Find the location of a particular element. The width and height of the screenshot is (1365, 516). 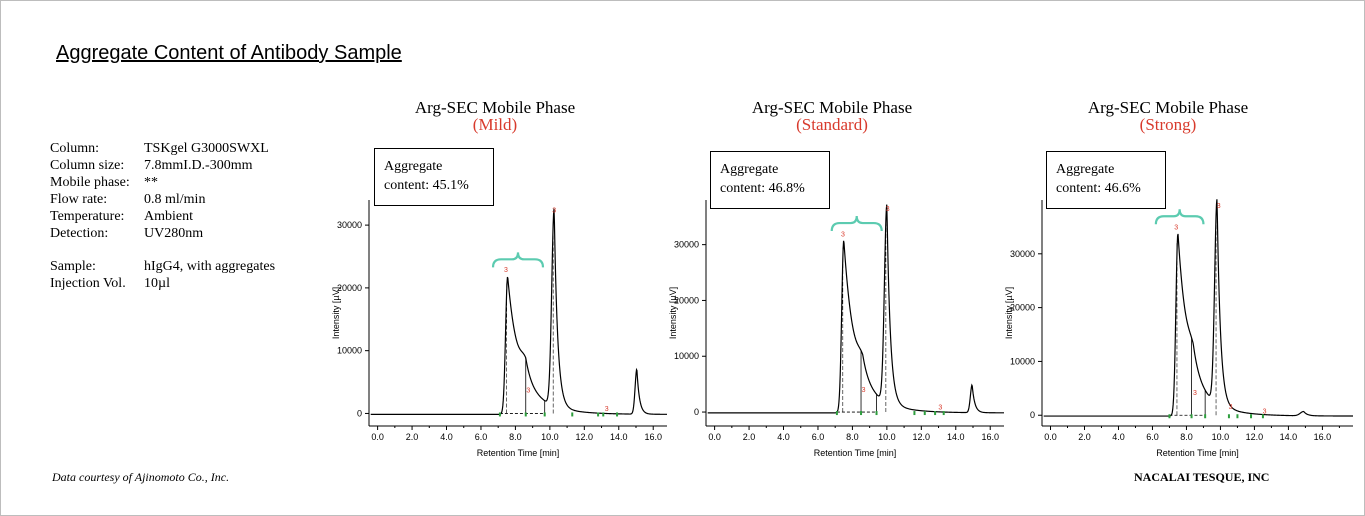

y-tick-label: 10000 is located at coordinates (686, 356).